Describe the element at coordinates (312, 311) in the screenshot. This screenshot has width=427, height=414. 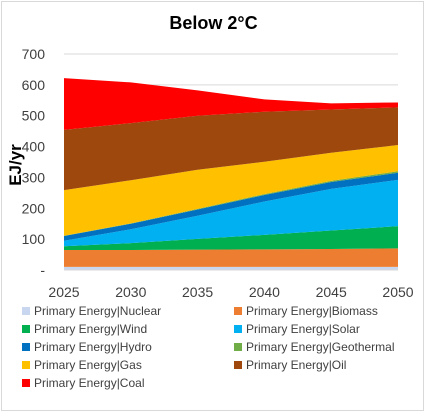
I see `legend-label: Primary Energy|Biomass` at that location.